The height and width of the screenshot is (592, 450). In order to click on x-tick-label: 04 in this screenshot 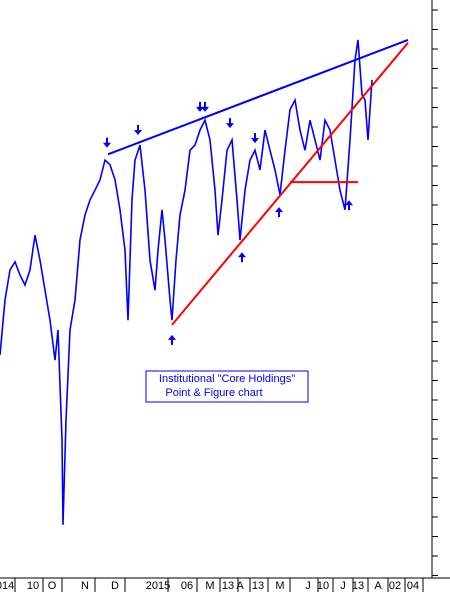, I will do `click(413, 586)`.